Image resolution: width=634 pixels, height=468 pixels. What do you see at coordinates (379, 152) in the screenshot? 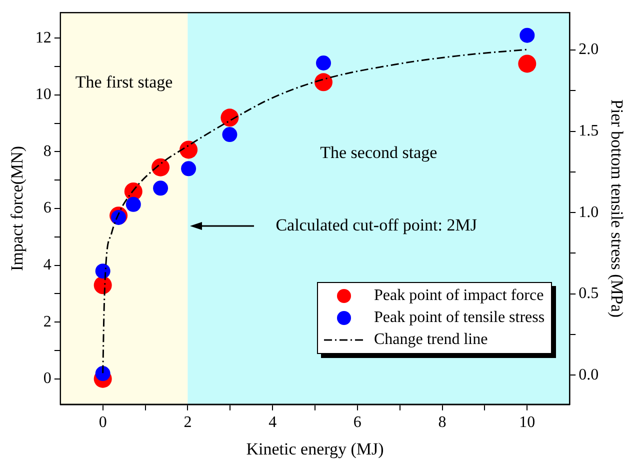
I see `band-label: The second stage` at bounding box center [379, 152].